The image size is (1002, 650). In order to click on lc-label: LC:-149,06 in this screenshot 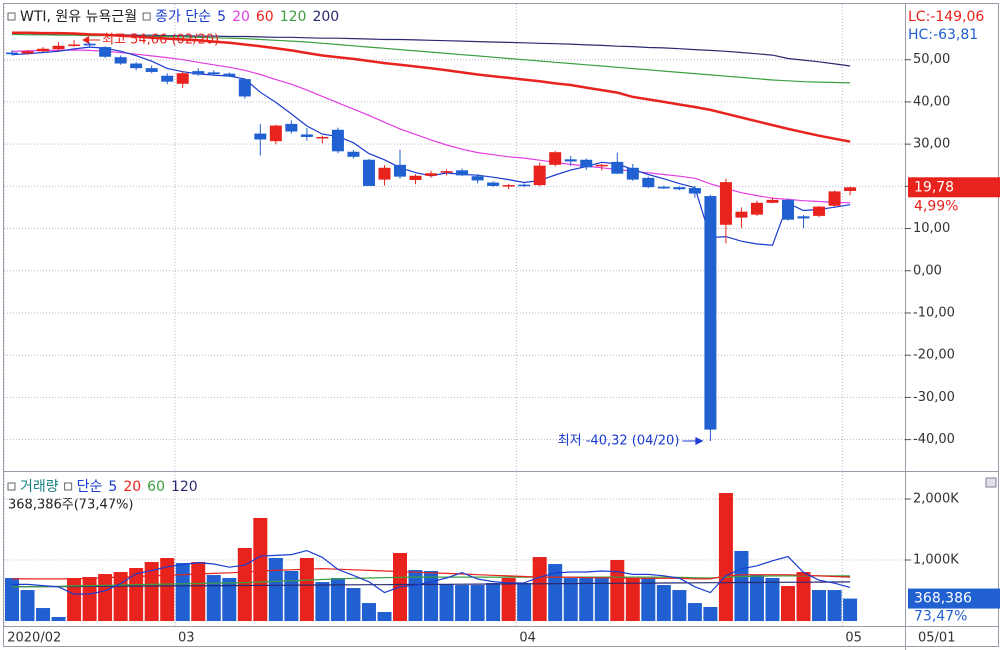, I will do `click(946, 17)`.